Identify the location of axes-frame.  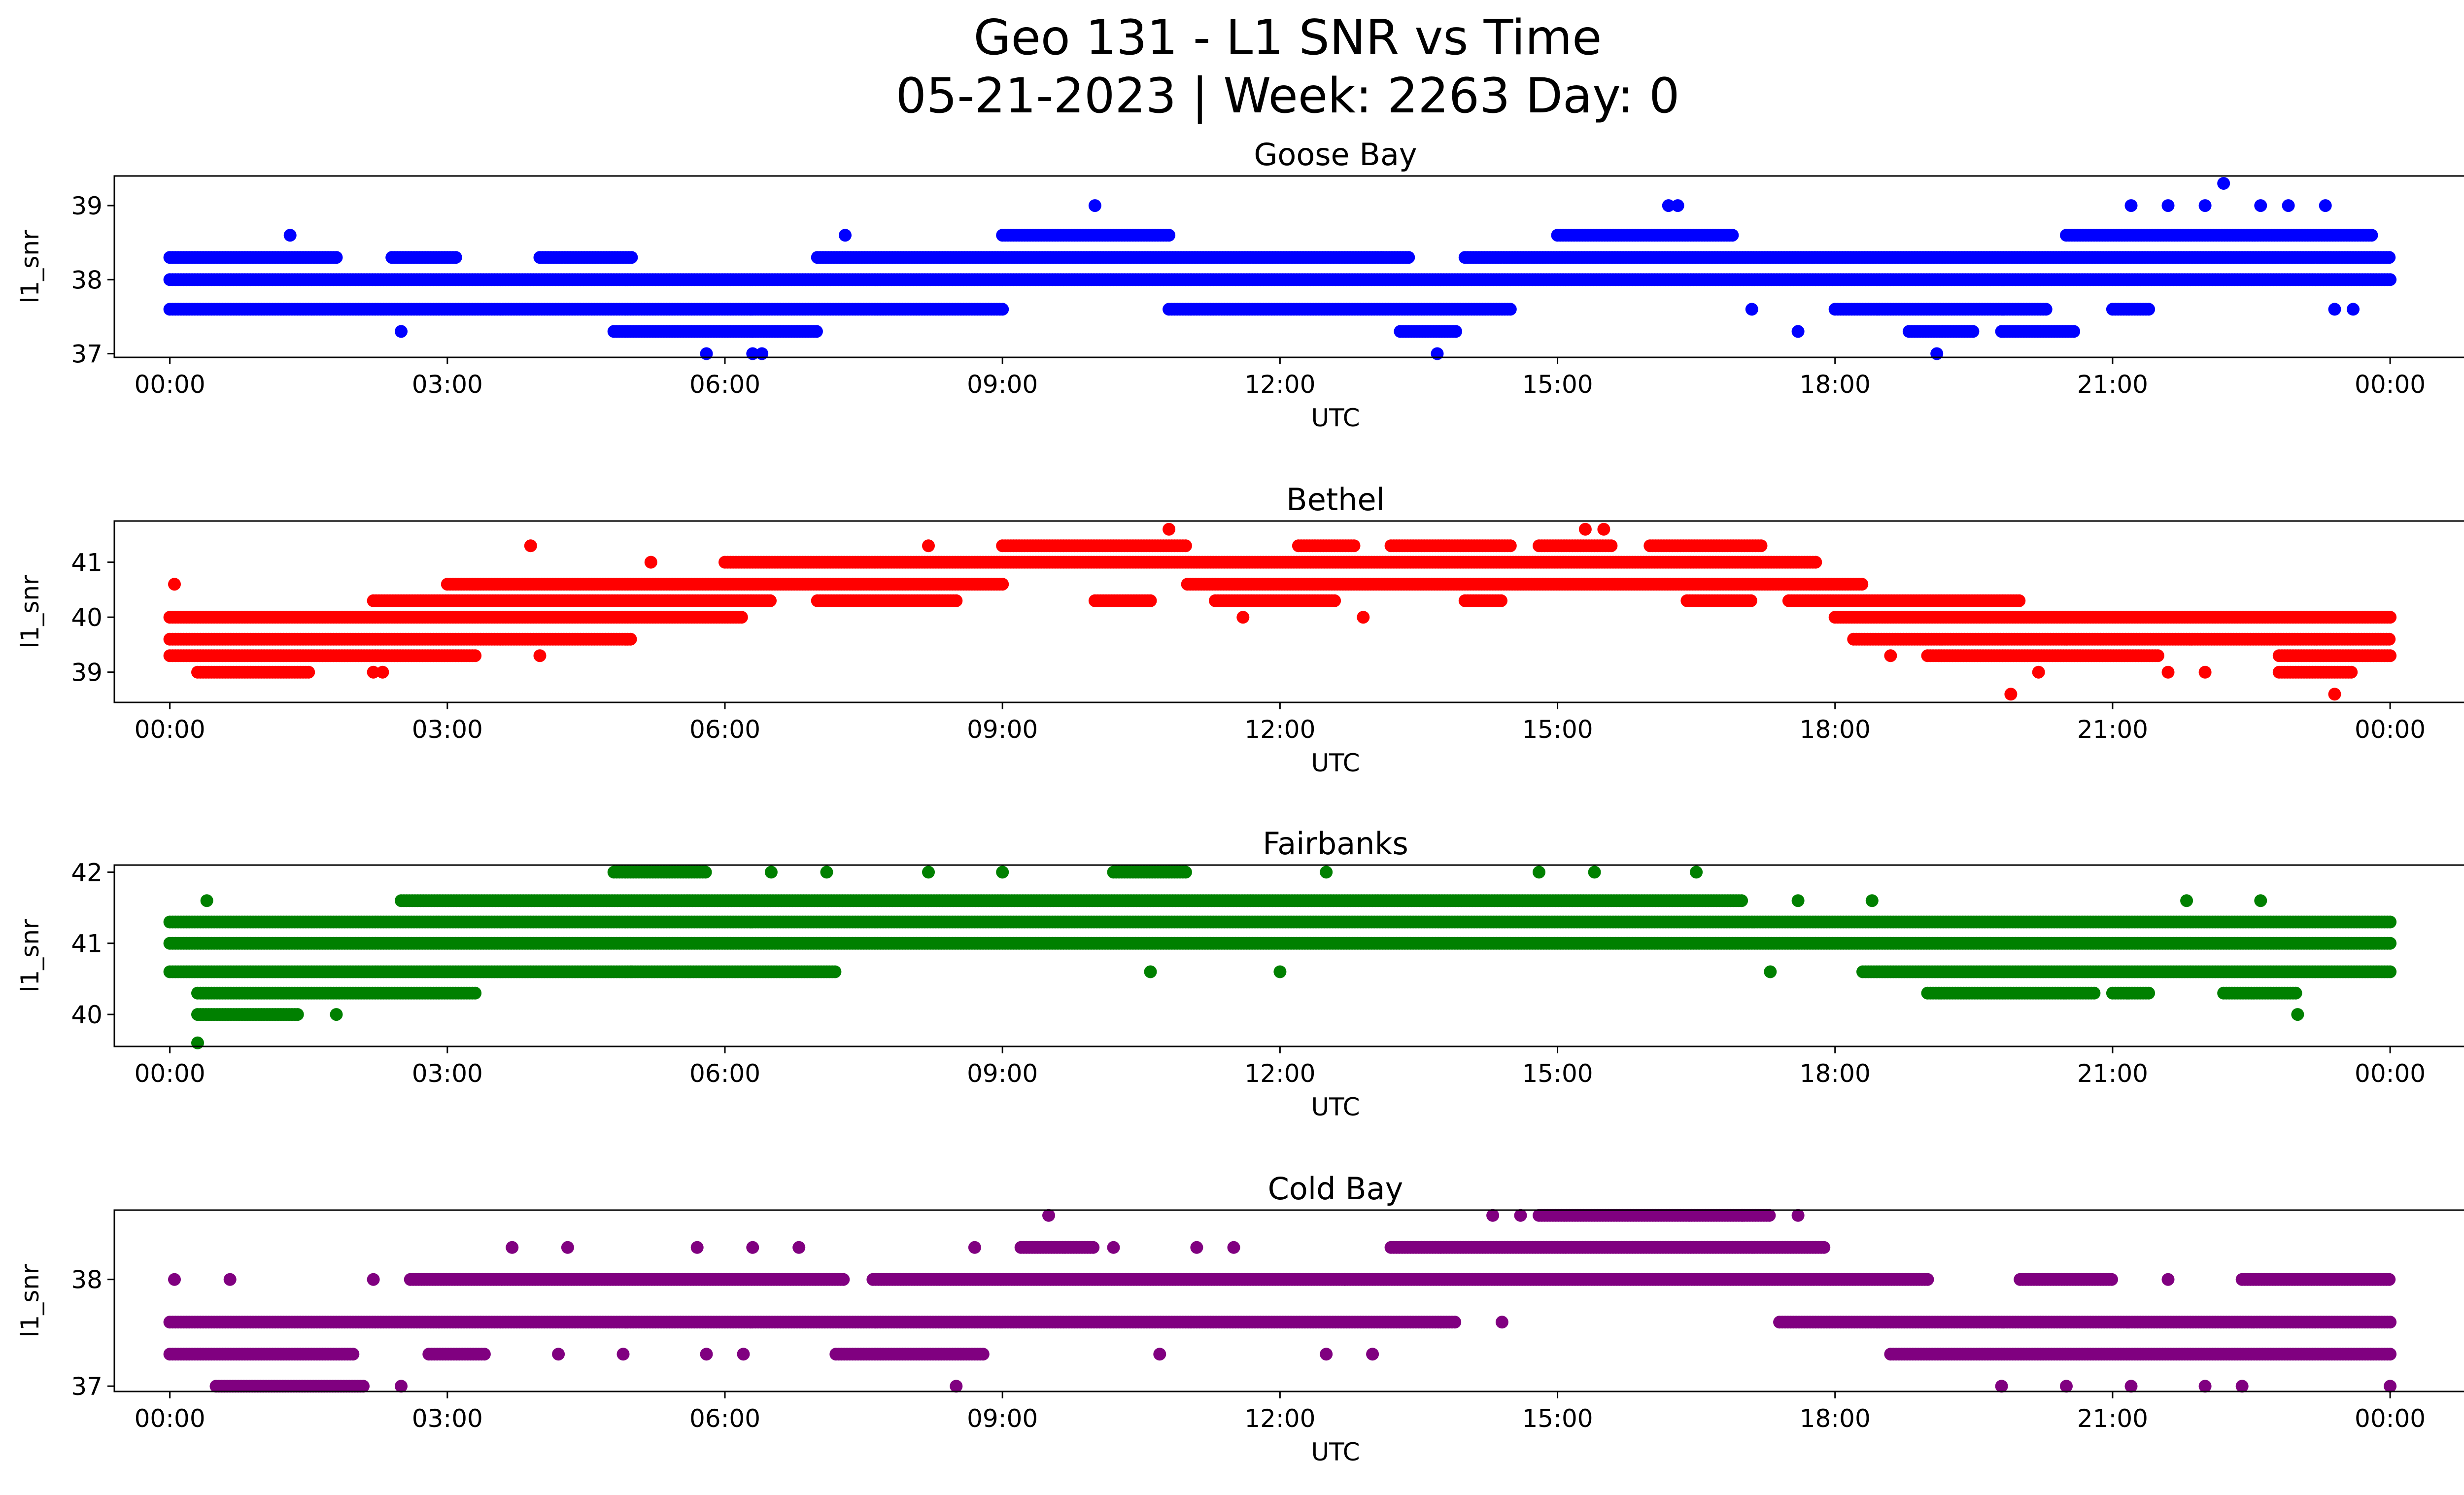
(1288, 266).